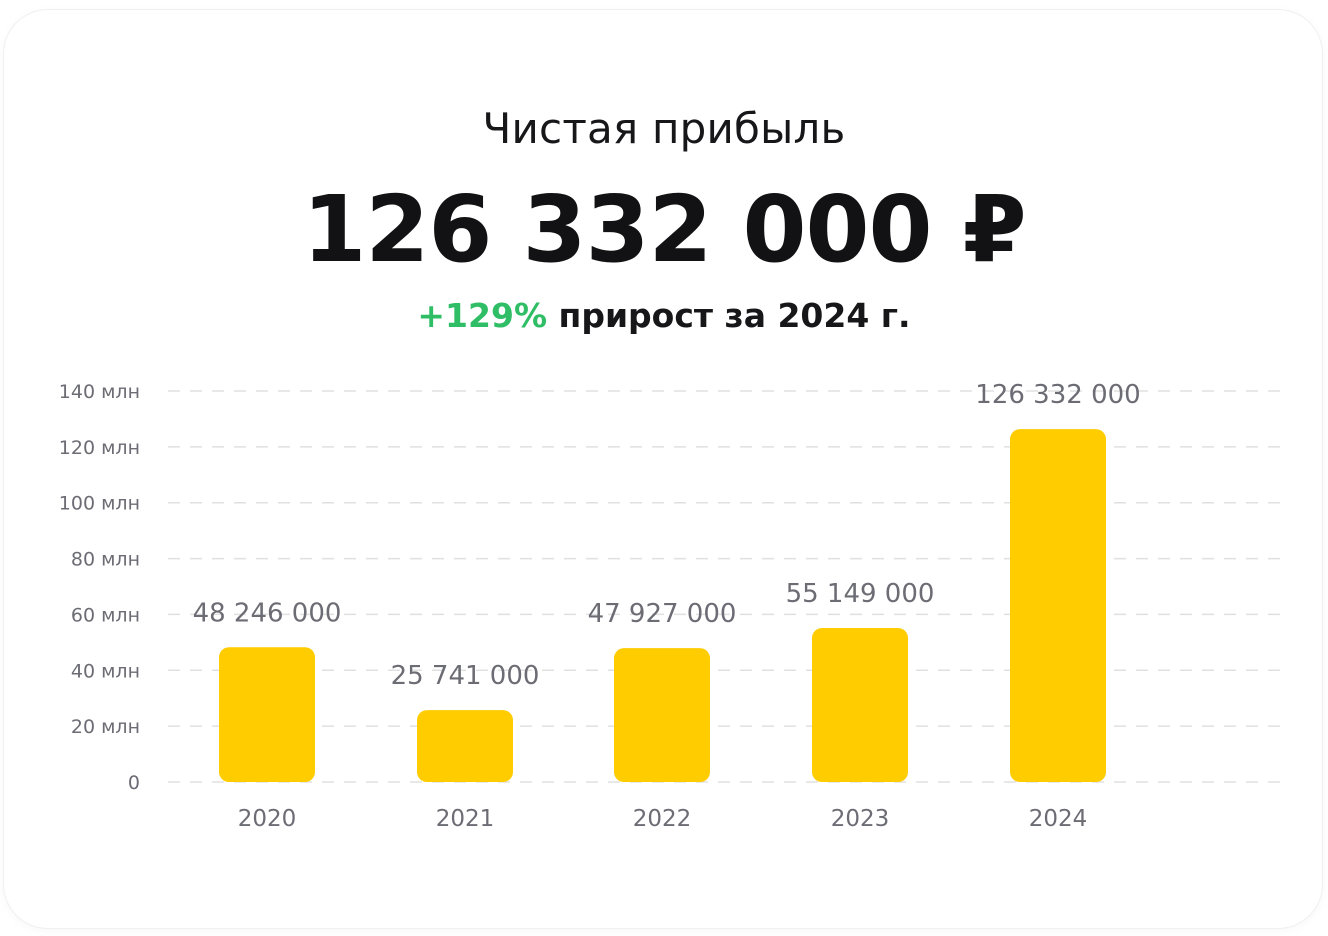 This screenshot has height=936, width=1328. Describe the element at coordinates (267, 819) in the screenshot. I see `x-tick-label: 2020` at that location.